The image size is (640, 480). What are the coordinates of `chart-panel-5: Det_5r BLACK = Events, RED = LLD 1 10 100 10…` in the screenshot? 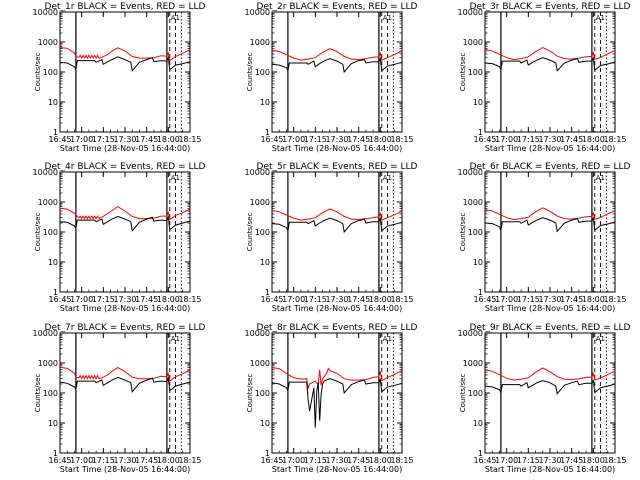 It's located at (331, 237).